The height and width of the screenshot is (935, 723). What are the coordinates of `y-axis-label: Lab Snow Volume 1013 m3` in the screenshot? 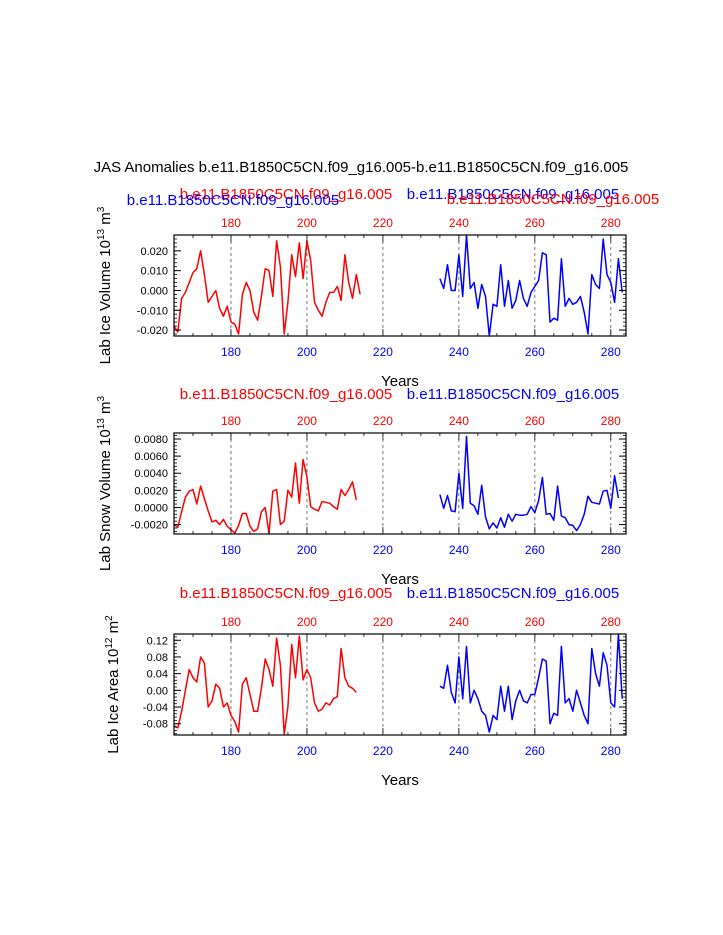 It's located at (105, 483).